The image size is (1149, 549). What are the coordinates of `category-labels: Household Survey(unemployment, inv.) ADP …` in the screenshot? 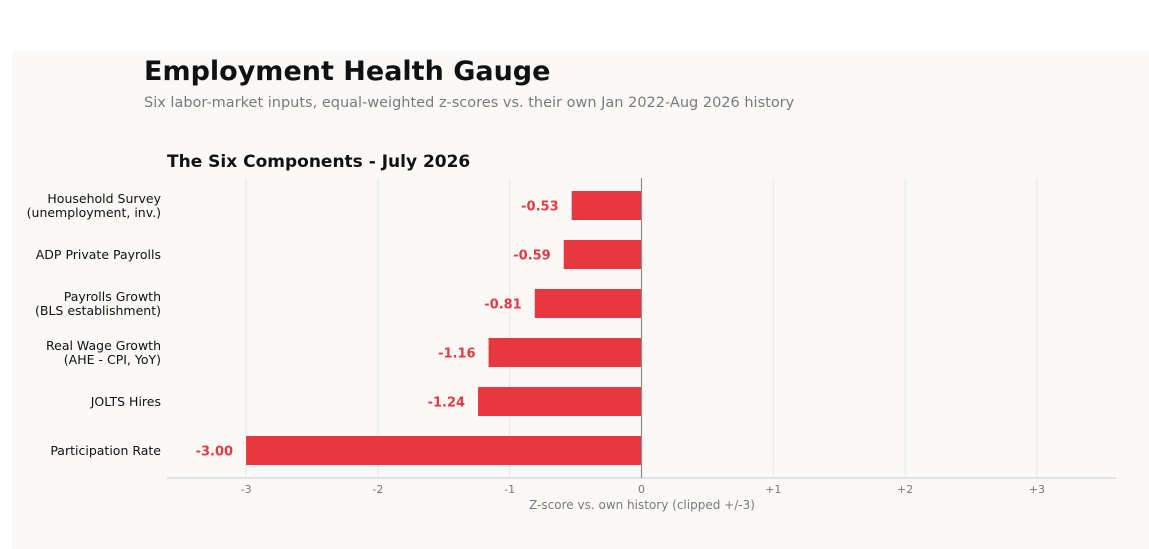 It's located at (94, 324).